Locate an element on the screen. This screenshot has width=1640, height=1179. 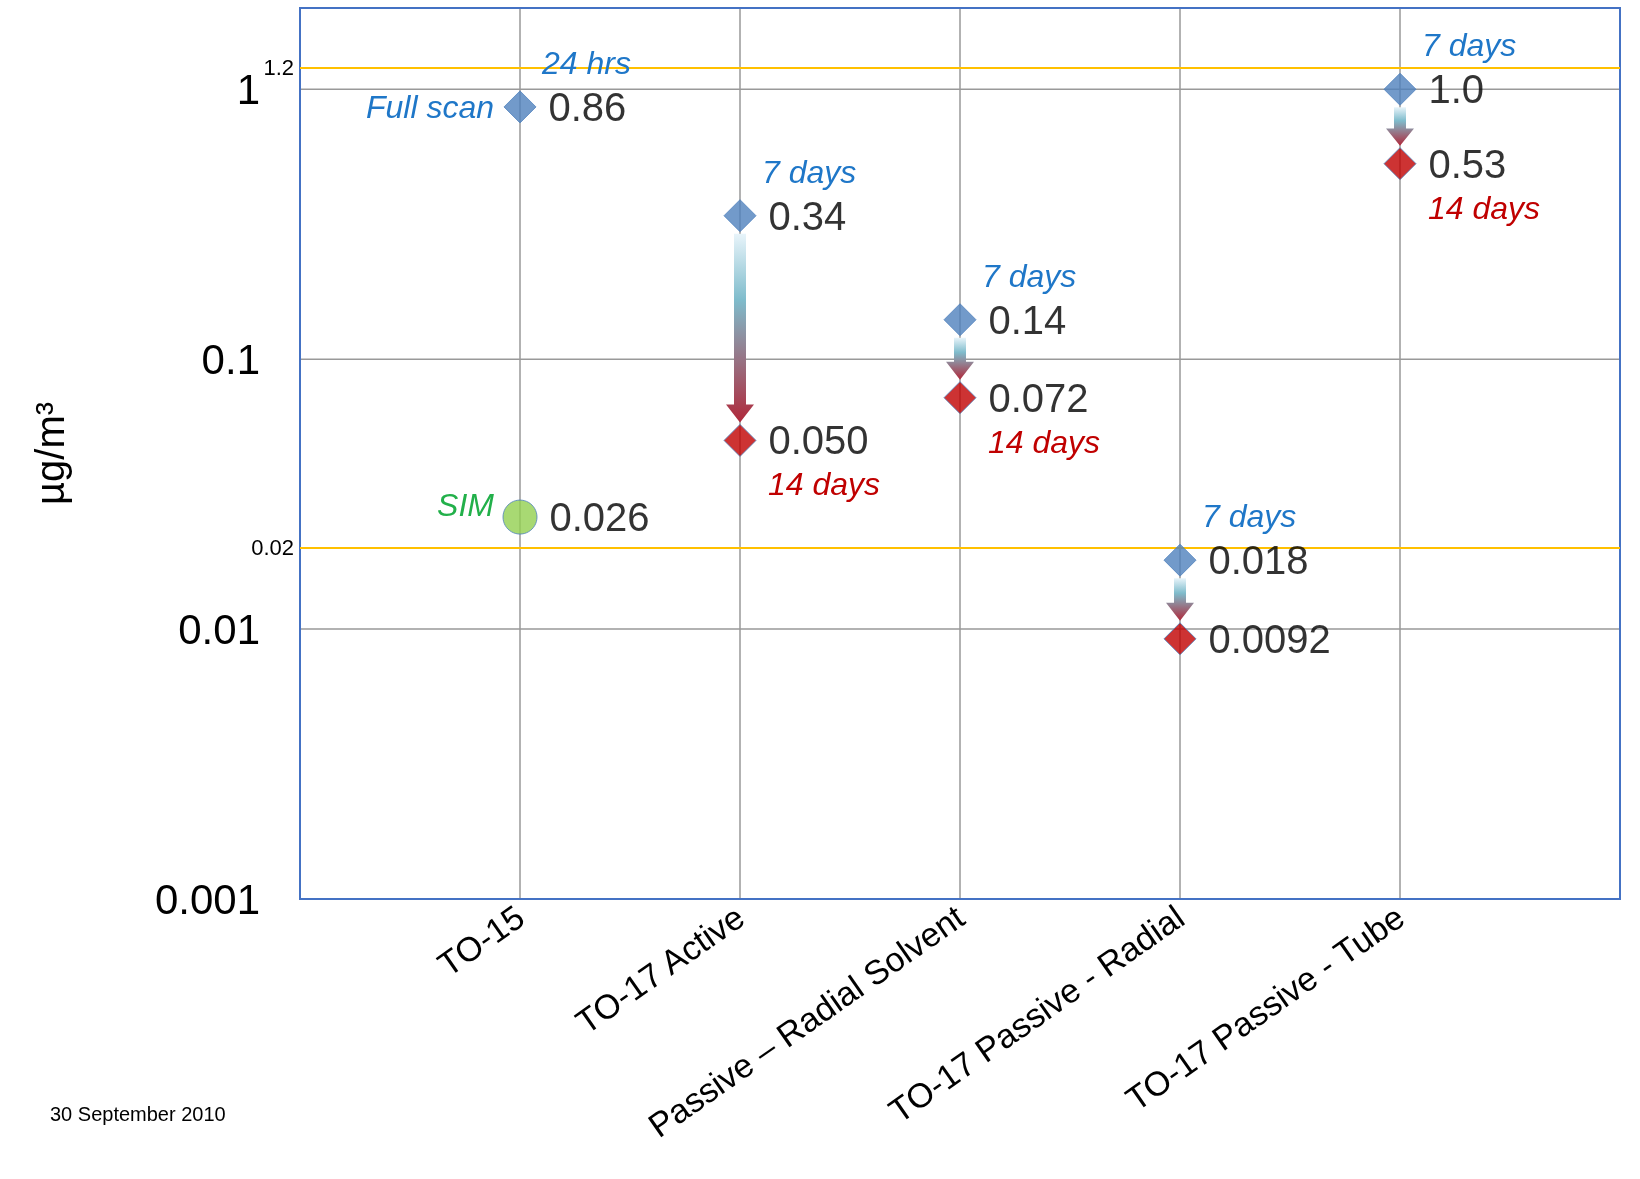
data-label: 0.53 is located at coordinates (1467, 163).